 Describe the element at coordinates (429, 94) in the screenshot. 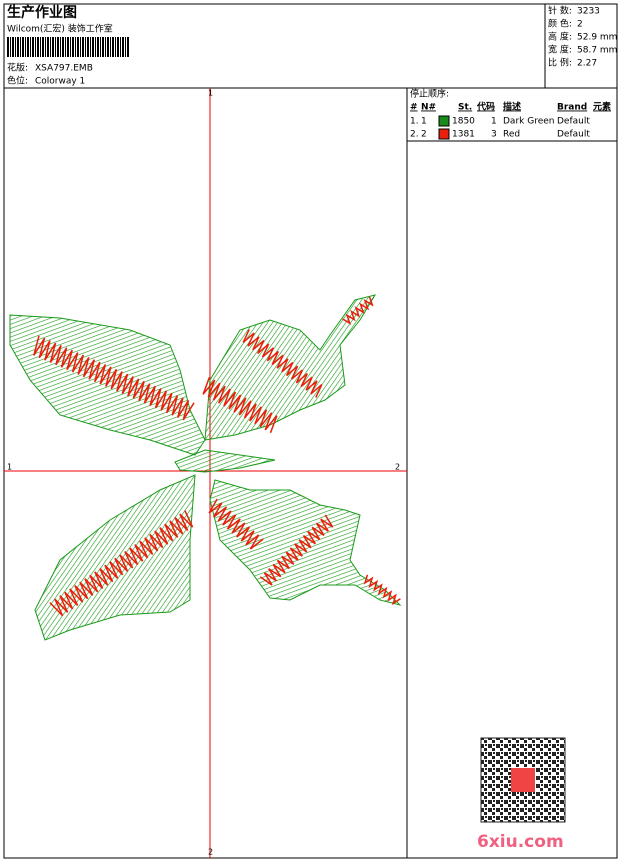

I see `stop-title: 停止顺序:` at that location.